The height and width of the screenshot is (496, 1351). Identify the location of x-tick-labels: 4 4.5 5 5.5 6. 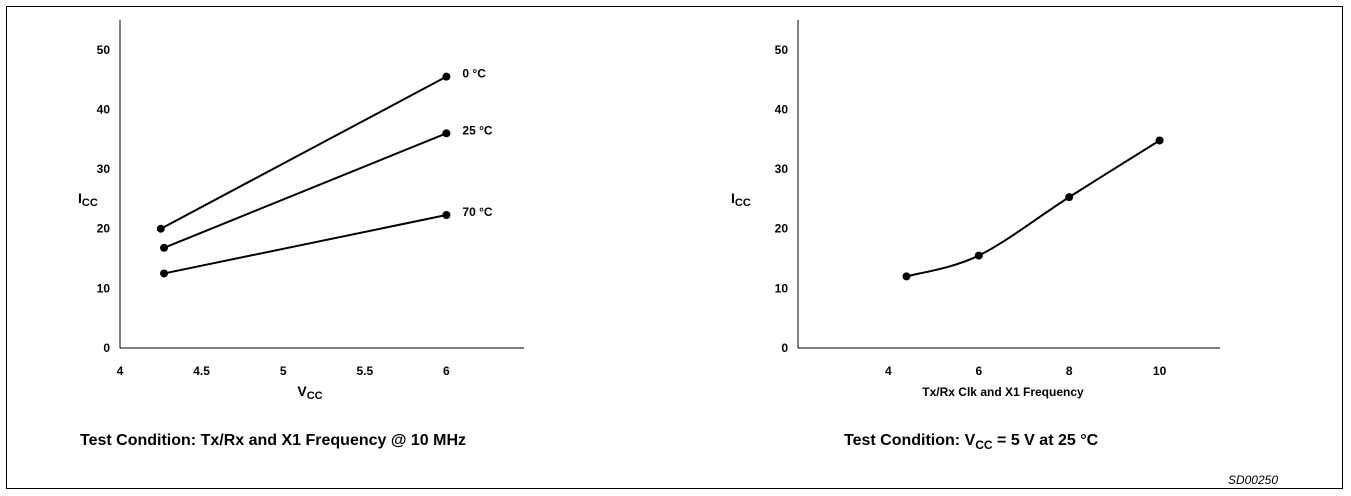
(283, 371).